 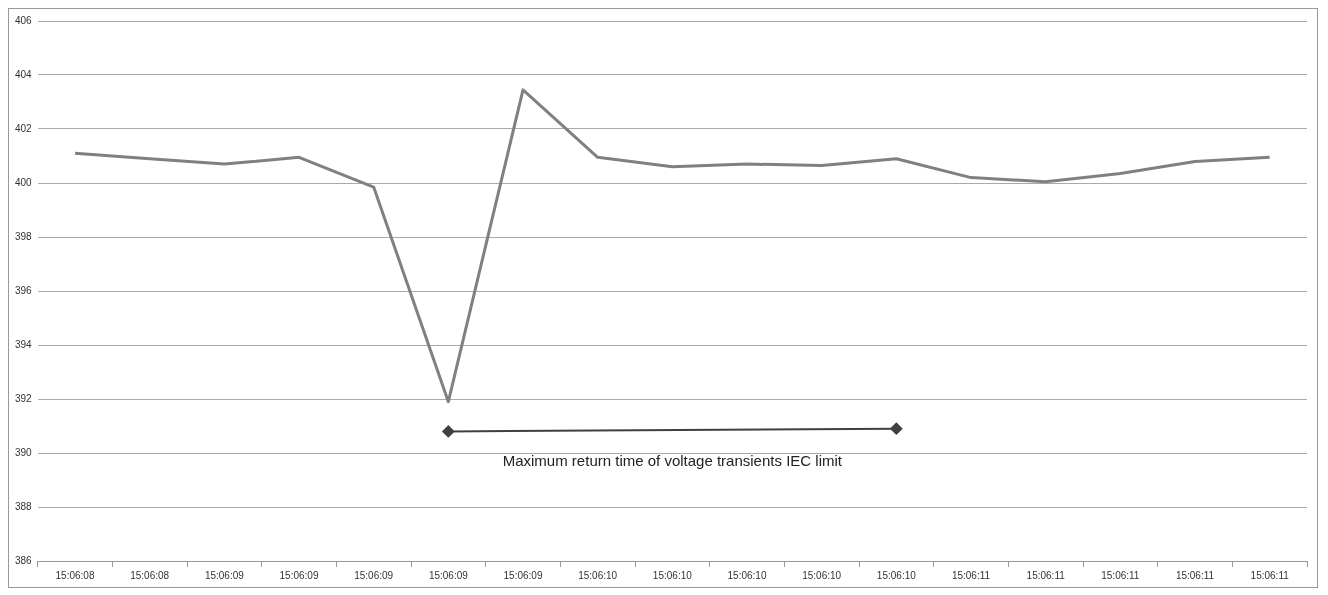 I want to click on annotation: Maximum return time of voltage transients IEC limit, so click(x=672, y=460).